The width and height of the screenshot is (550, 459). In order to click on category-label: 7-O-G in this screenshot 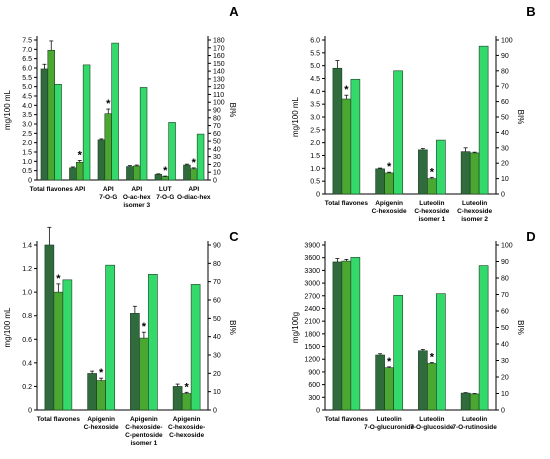, I will do `click(108, 197)`.